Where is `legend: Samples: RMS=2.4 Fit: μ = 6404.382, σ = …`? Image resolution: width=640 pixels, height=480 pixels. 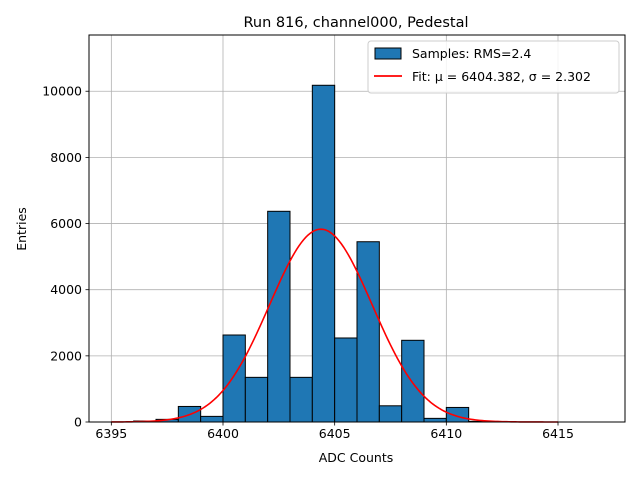
legend: Samples: RMS=2.4 Fit: μ = 6404.382, σ = … is located at coordinates (493, 67).